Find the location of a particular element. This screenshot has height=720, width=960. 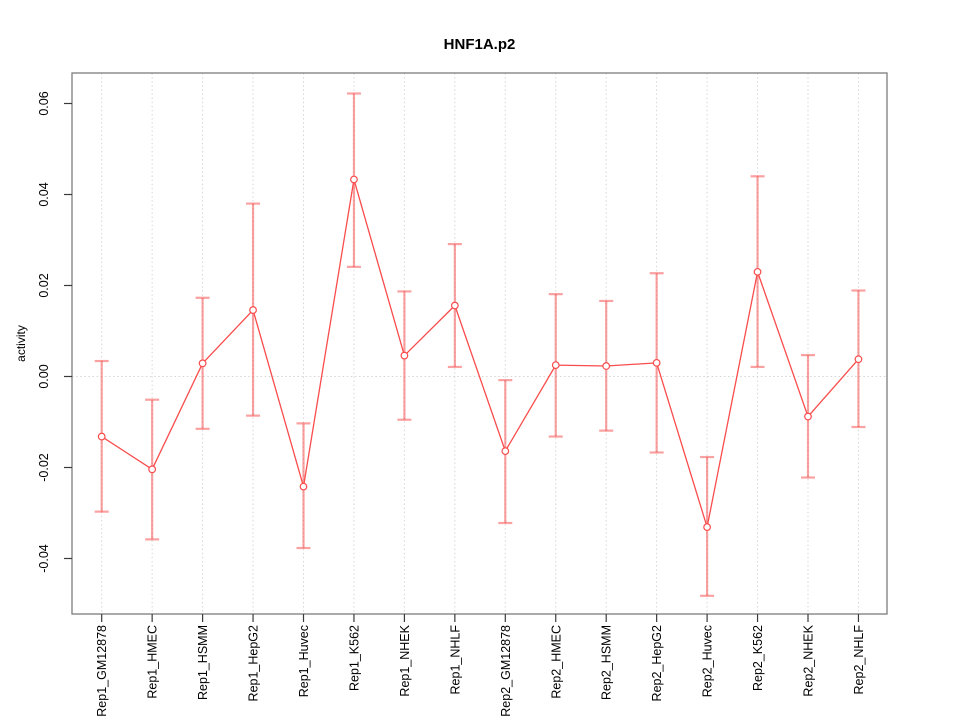

x-tick-label: Rep2_HMEC is located at coordinates (556, 662).